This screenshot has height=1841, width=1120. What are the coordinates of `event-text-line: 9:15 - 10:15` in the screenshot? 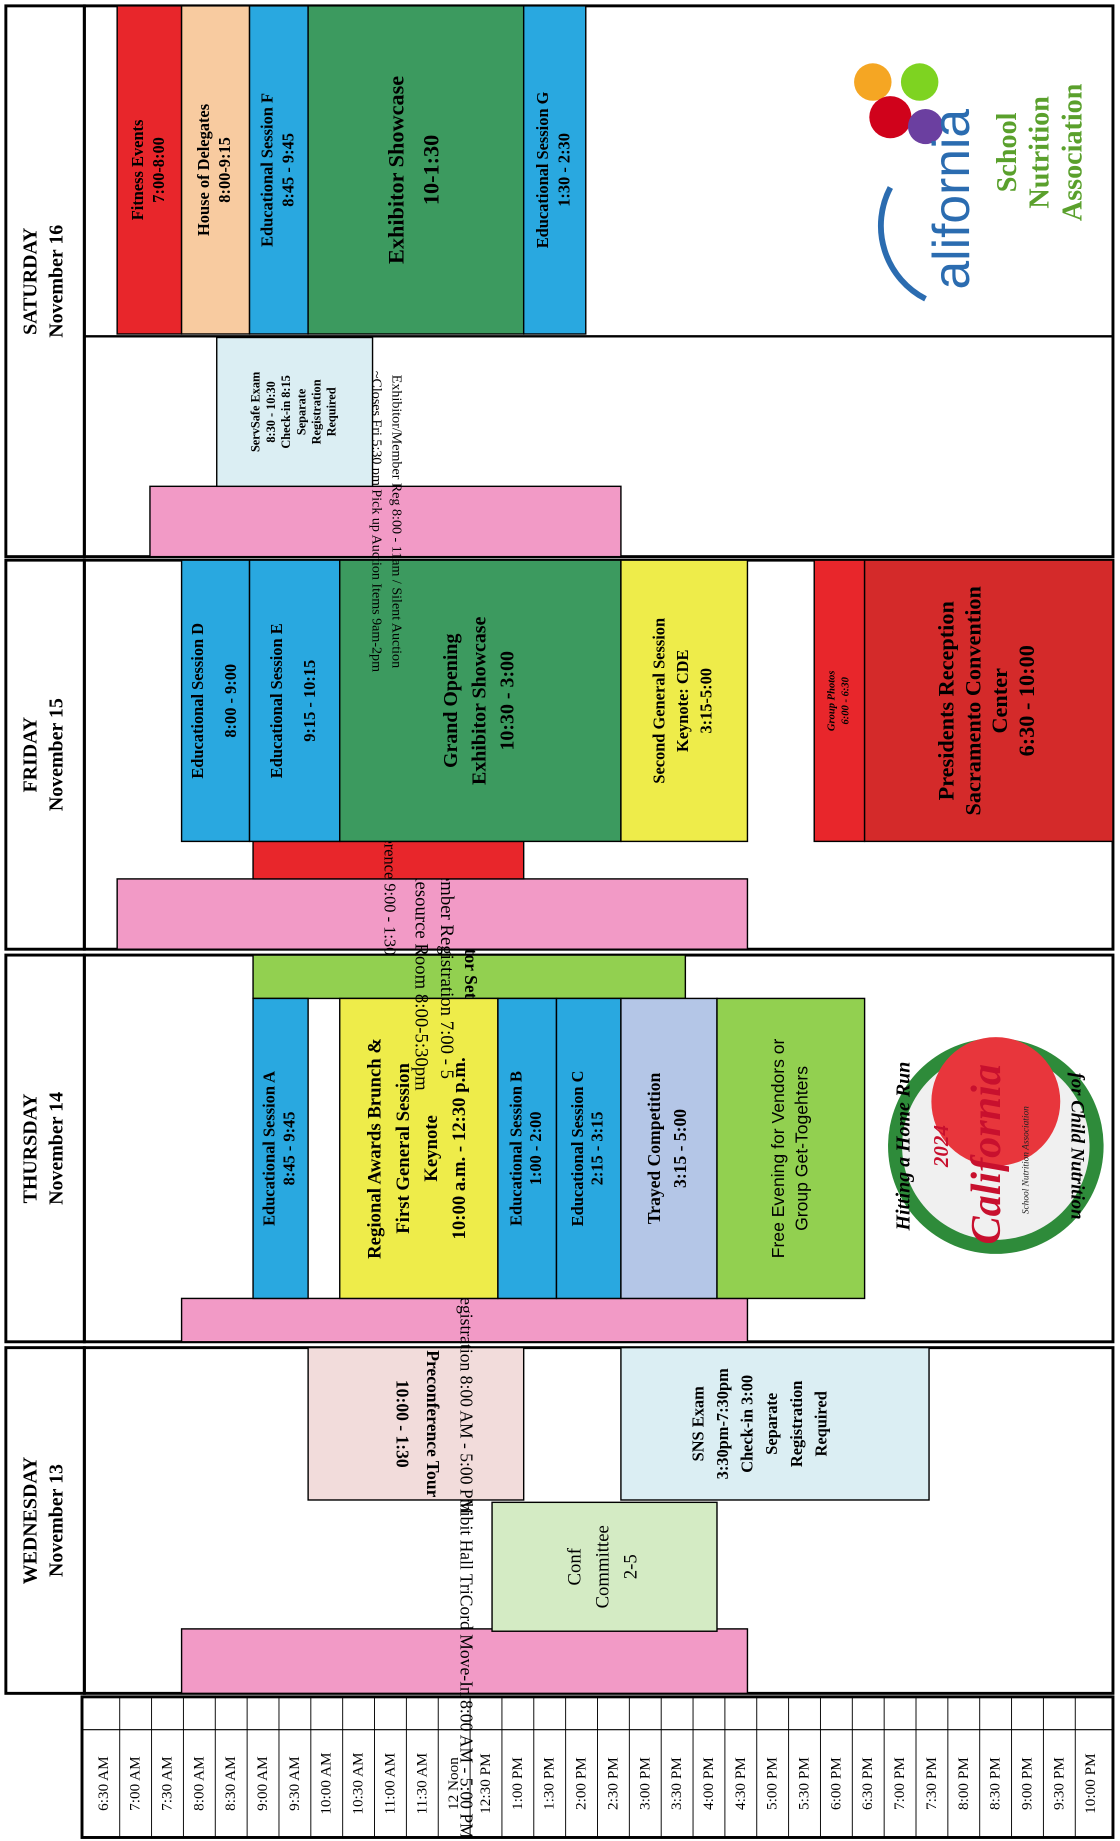 It's located at (309, 701).